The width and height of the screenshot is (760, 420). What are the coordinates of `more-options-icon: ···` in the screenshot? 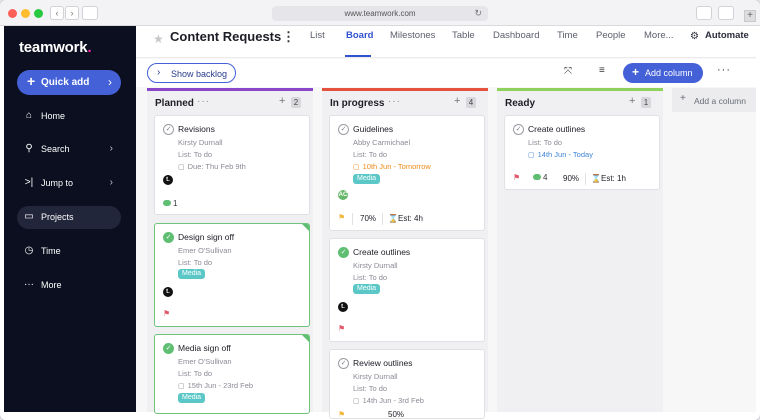 It's located at (724, 70).